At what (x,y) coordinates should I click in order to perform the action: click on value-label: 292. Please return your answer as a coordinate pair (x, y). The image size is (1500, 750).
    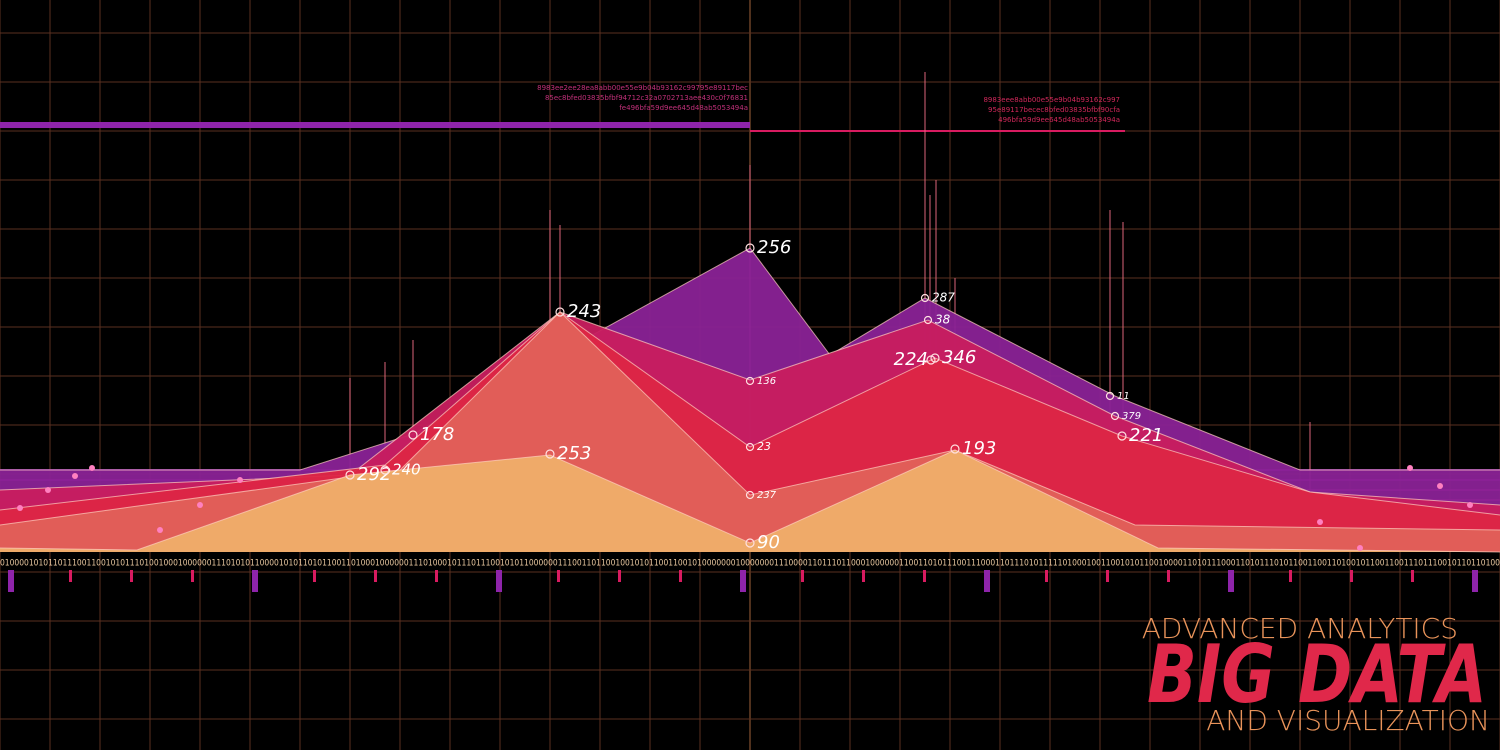
    Looking at the image, I should click on (374, 474).